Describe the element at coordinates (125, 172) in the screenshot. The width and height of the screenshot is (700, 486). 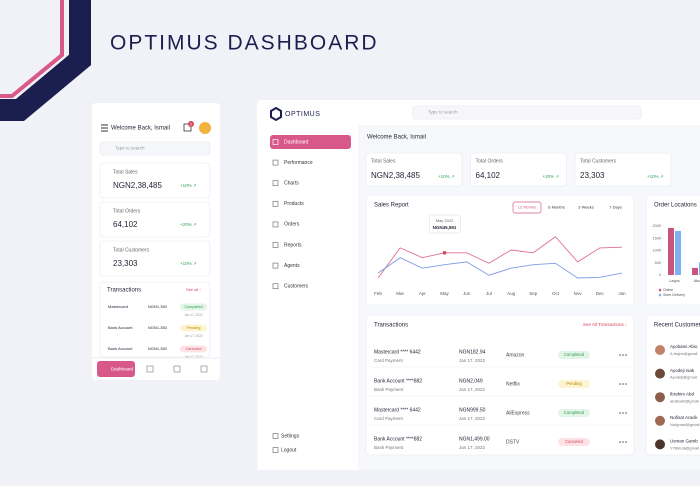
I see `stat-label: Total Sales` at that location.